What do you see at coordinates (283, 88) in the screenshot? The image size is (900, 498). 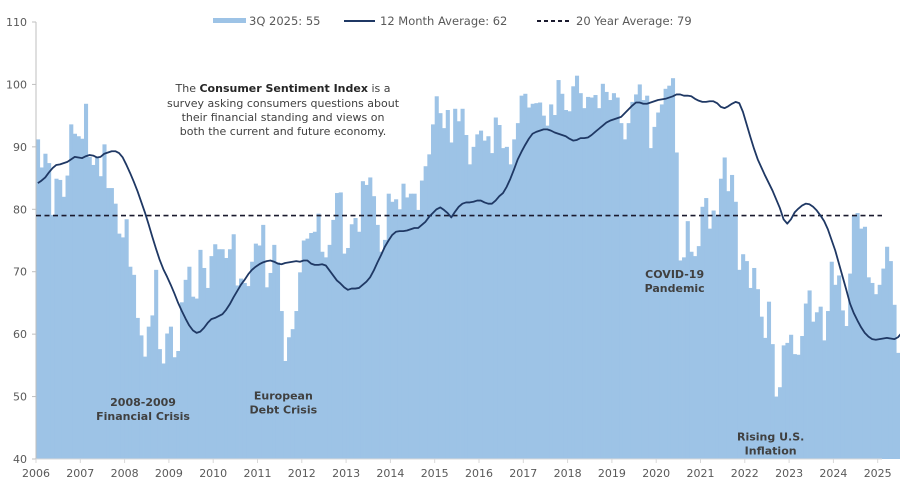 I see `callout-line-1: The Consumer Sentiment Index is a` at bounding box center [283, 88].